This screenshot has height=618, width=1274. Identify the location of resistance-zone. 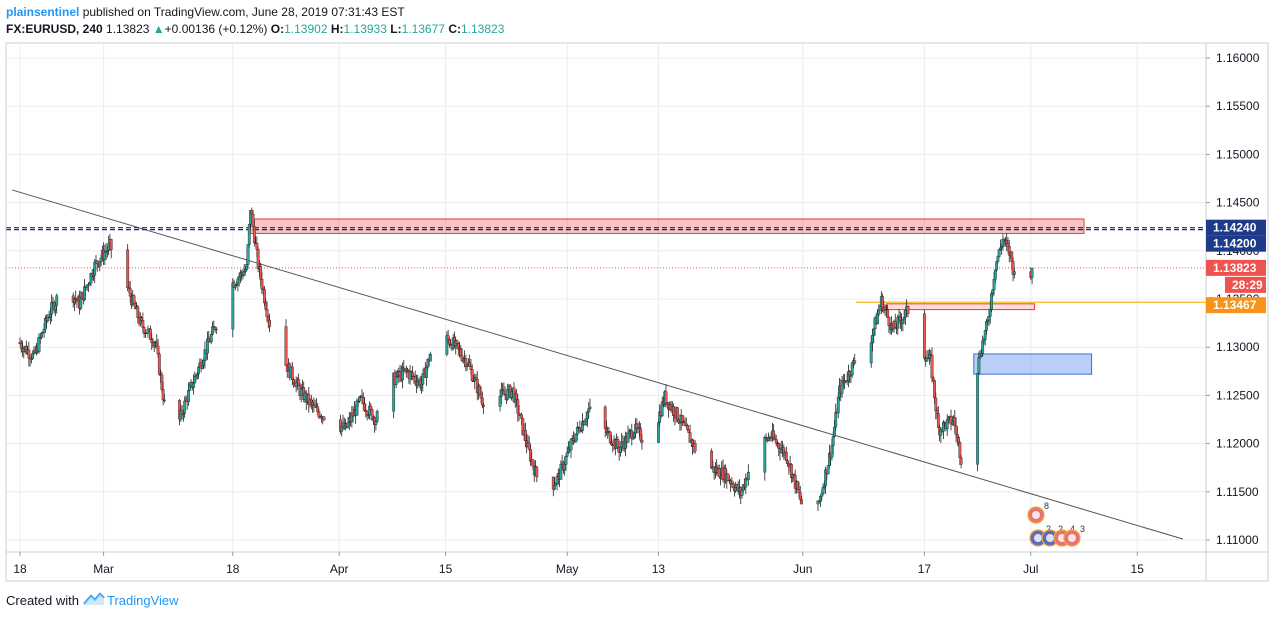
(667, 226).